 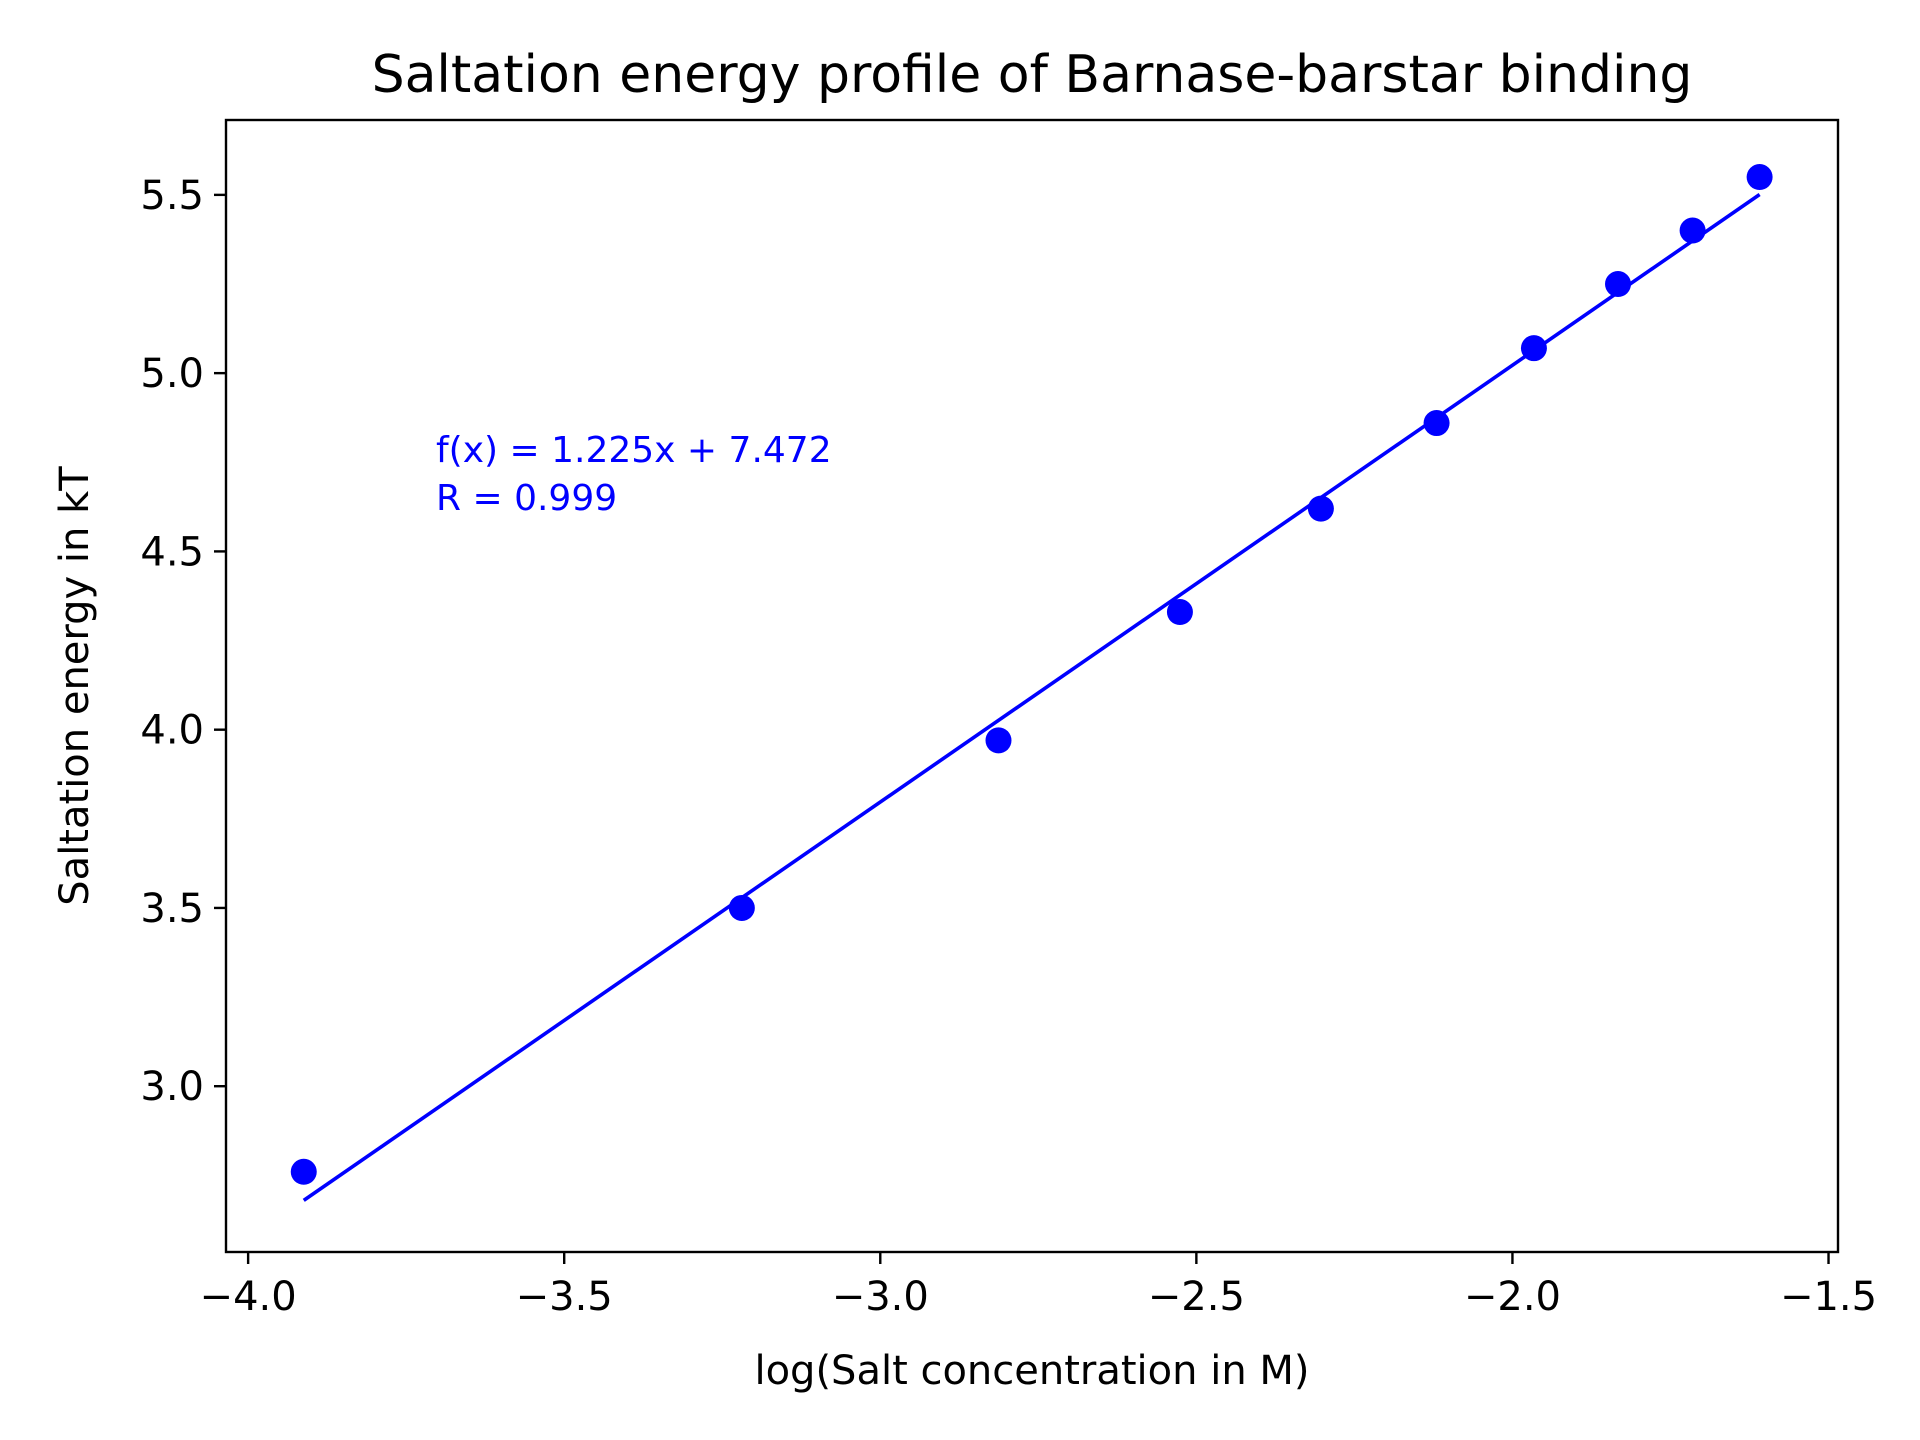 I want to click on fit-r-annotation: R = 0.999, so click(x=526, y=498).